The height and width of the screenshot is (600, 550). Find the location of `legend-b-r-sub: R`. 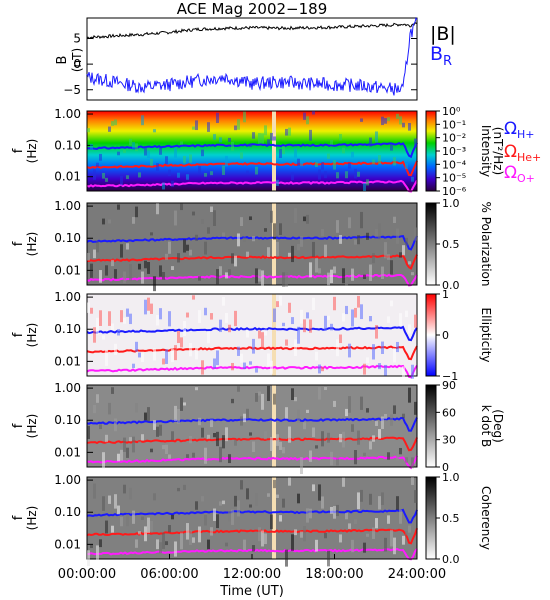

legend-b-r-sub: R is located at coordinates (447, 61).